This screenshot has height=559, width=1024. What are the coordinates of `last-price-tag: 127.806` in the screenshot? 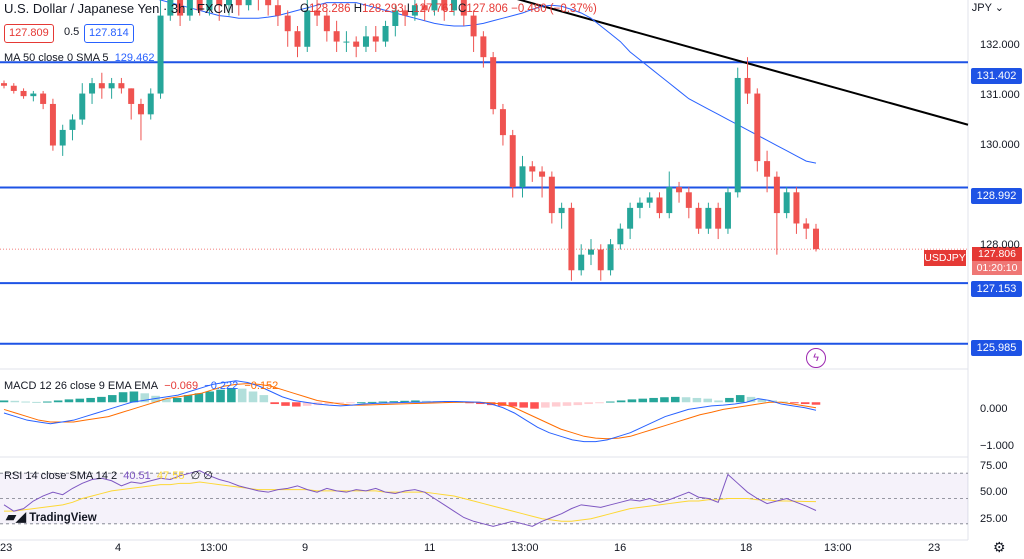 It's located at (997, 254).